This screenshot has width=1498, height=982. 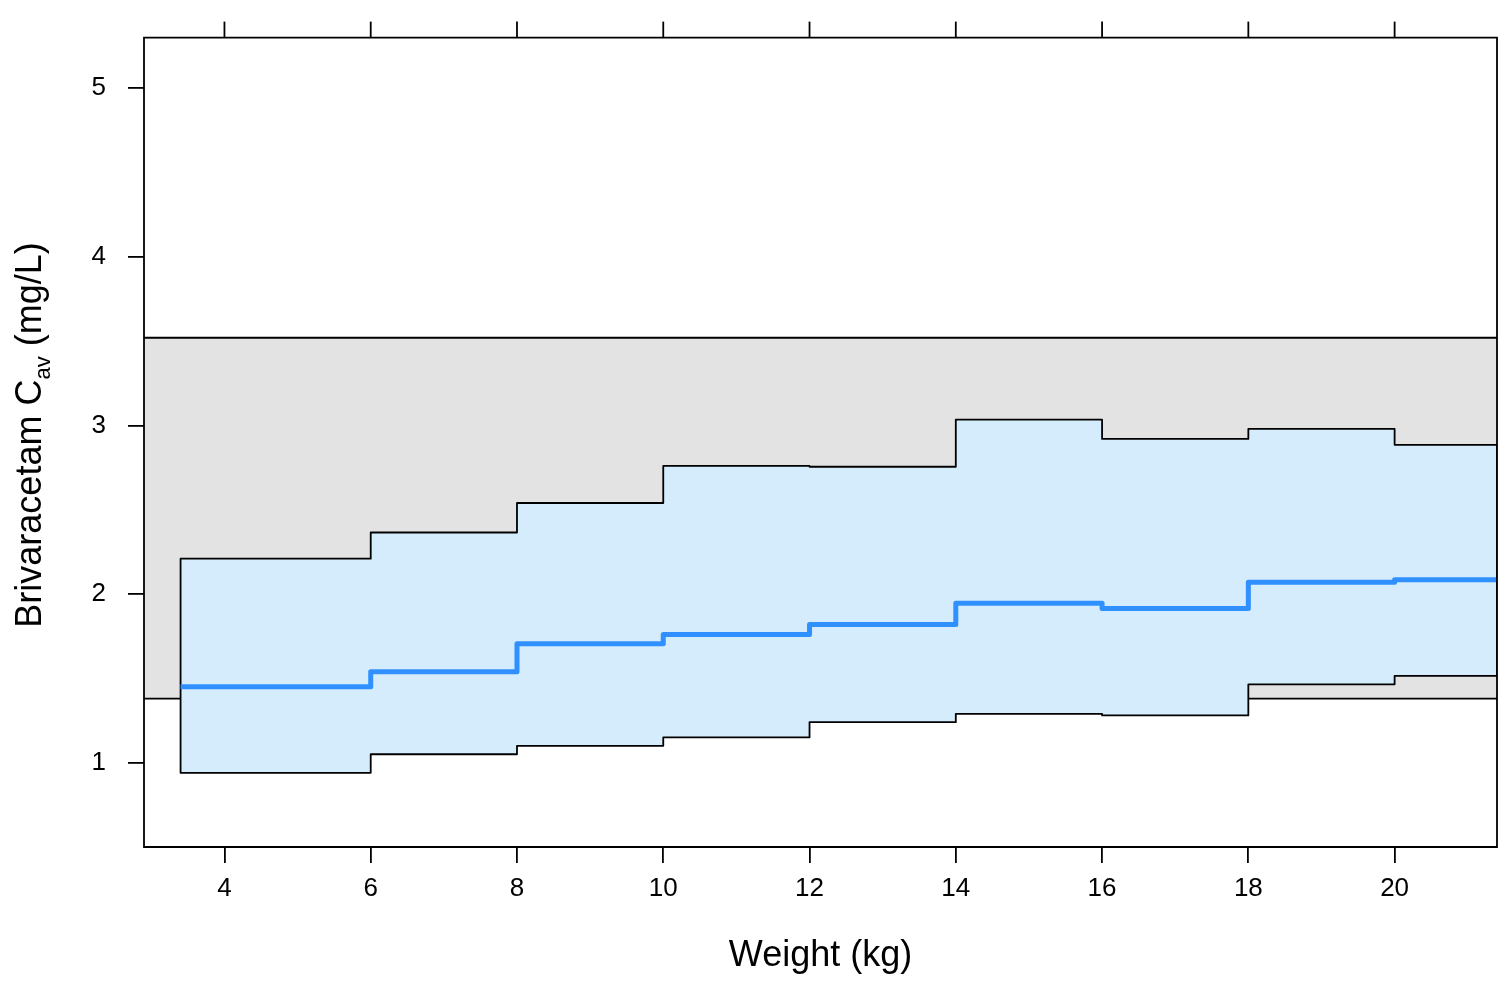 What do you see at coordinates (98, 254) in the screenshot?
I see `y-tick-label: 4` at bounding box center [98, 254].